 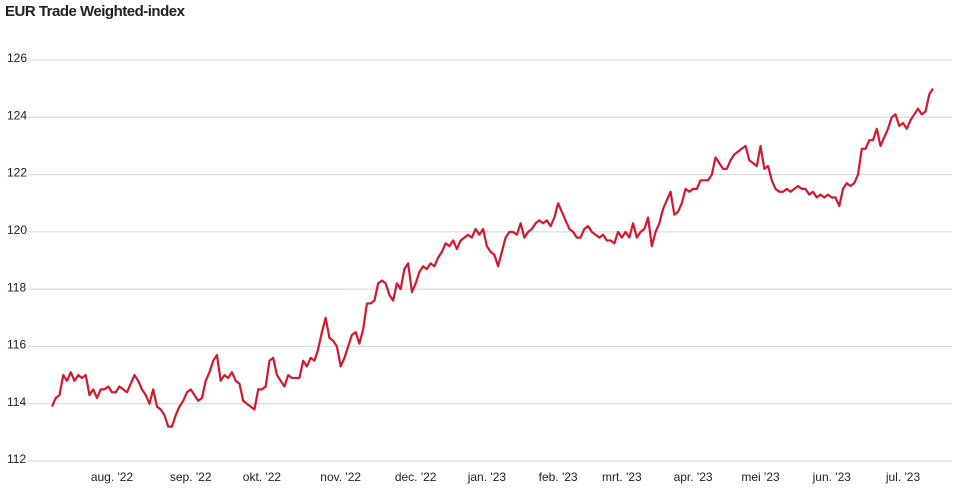 I want to click on x-tick-label: mrt. '23, so click(x=622, y=477).